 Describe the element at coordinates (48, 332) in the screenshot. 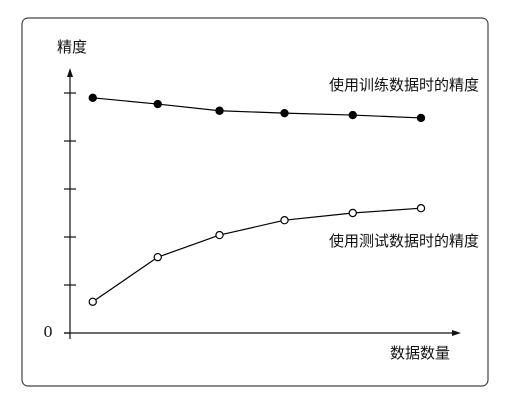

I see `y-tick-label: 0` at that location.